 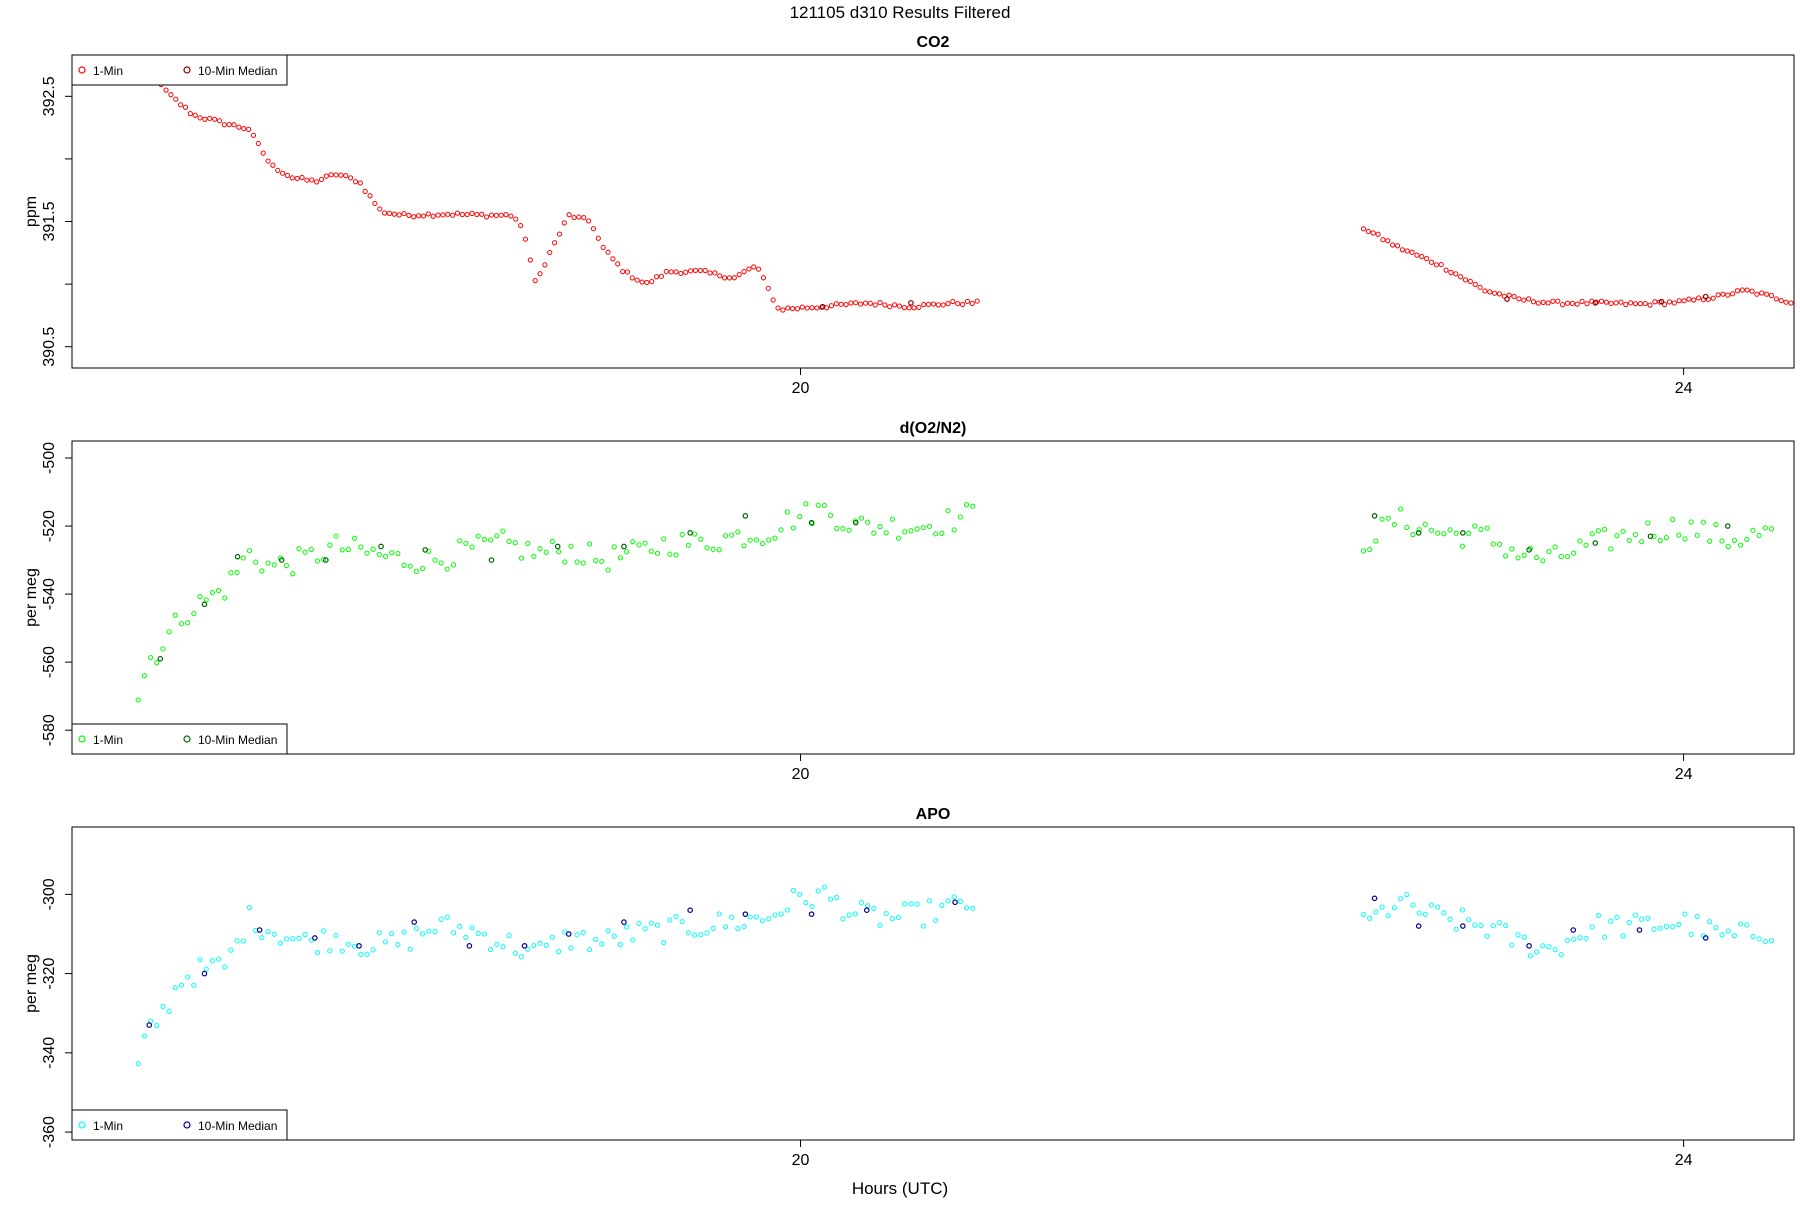 What do you see at coordinates (49, 526) in the screenshot?
I see `y-tick-label: -520` at bounding box center [49, 526].